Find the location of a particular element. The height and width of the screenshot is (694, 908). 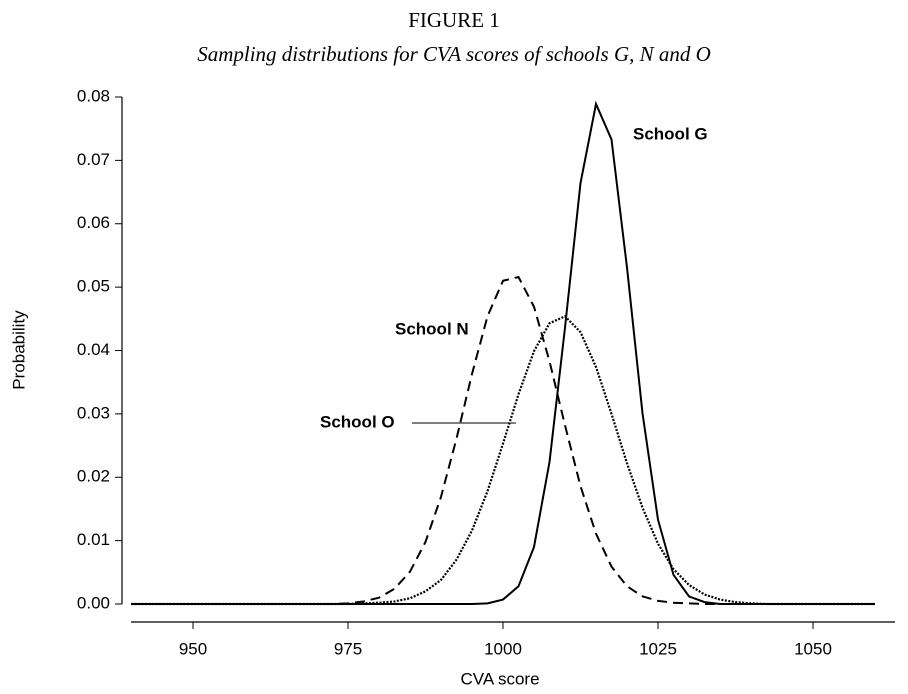

x-tick-label: 1000 is located at coordinates (503, 648).